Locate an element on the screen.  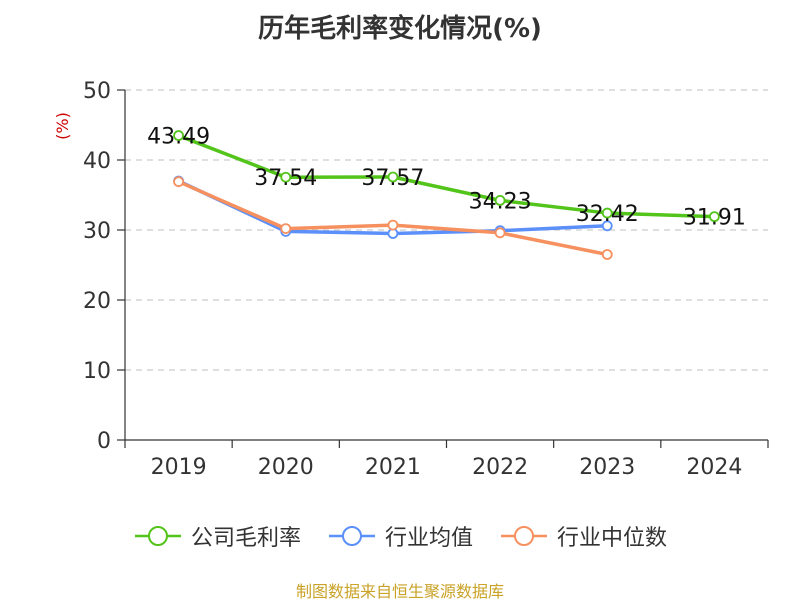
legend-item: 行业中位数 is located at coordinates (583, 536).